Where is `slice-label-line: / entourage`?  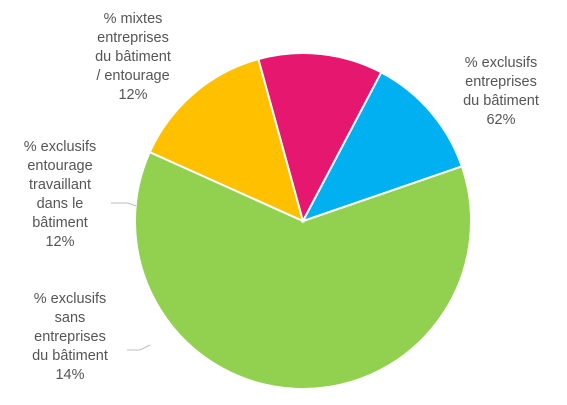
slice-label-line: / entourage is located at coordinates (132, 76).